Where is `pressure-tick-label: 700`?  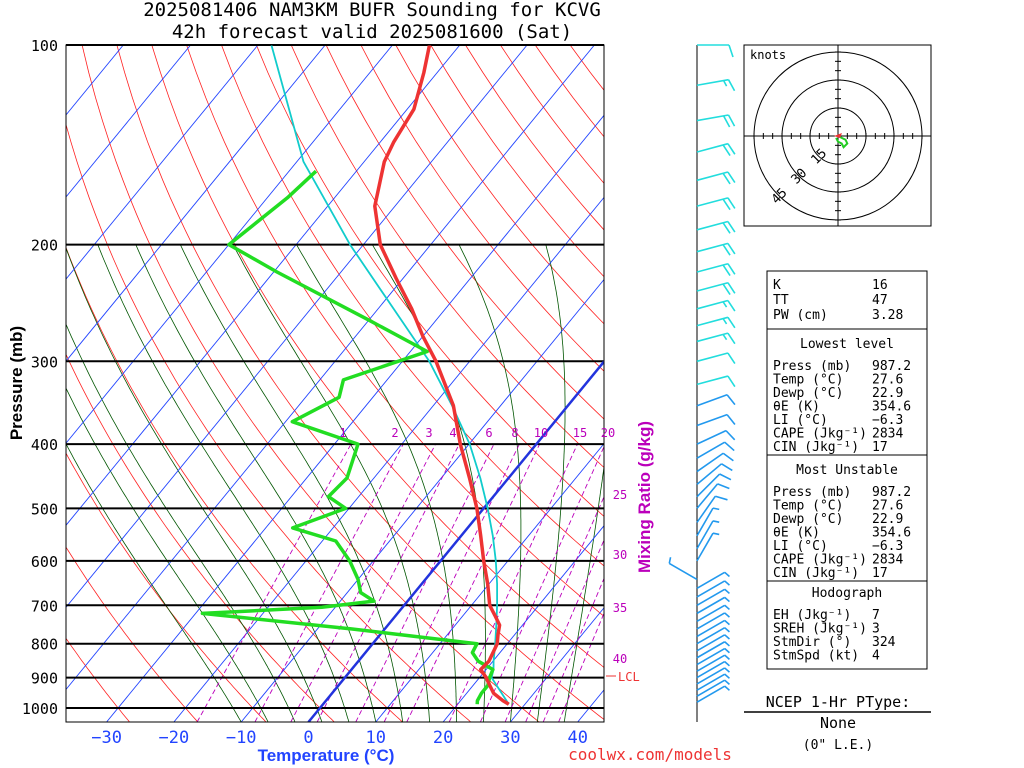
pressure-tick-label: 700 is located at coordinates (44, 606).